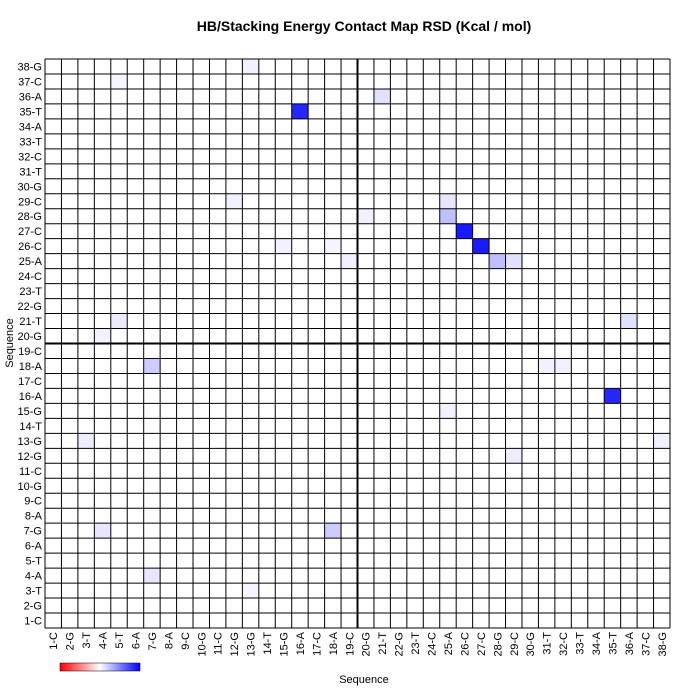  What do you see at coordinates (31, 97) in the screenshot?
I see `y-tick-label: 36-A` at bounding box center [31, 97].